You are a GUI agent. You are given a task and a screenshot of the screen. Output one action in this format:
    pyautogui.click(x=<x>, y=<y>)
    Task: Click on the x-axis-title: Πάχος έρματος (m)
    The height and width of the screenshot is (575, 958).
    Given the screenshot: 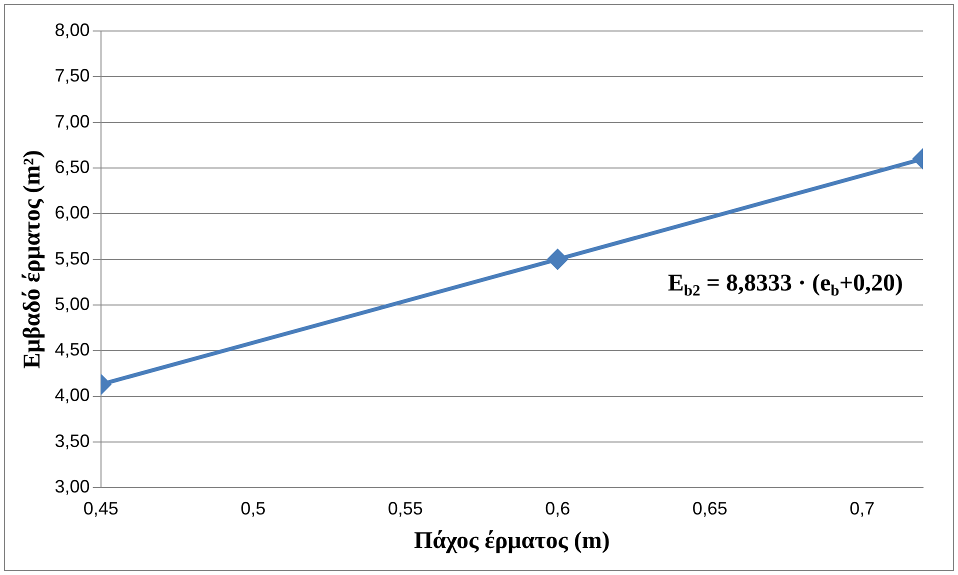 What is the action you would take?
    pyautogui.click(x=512, y=541)
    